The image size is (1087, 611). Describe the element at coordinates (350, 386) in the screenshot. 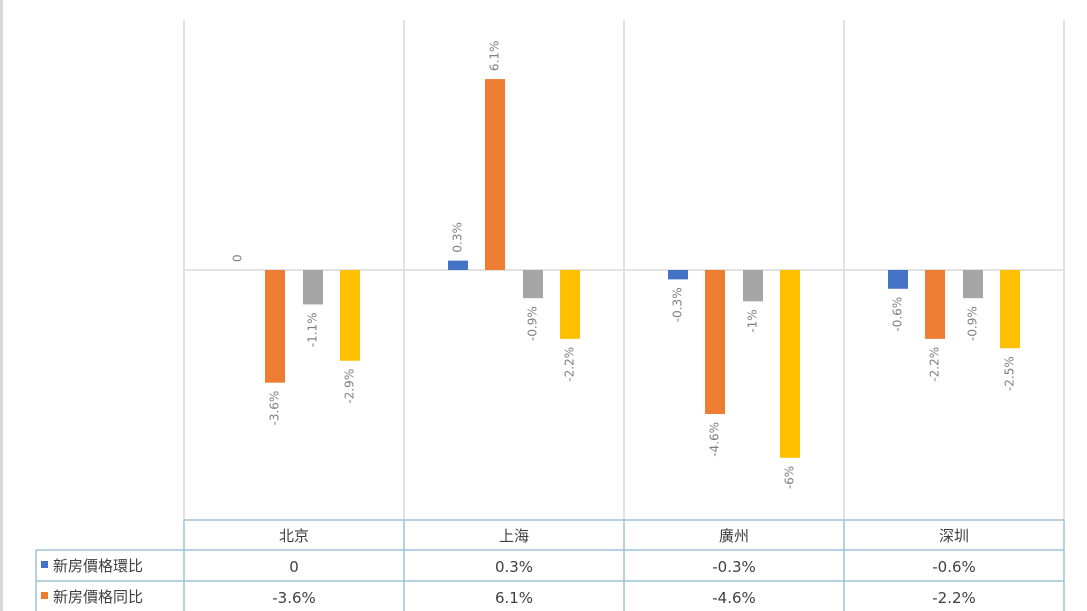

I see `data-label: -2.9%` at that location.